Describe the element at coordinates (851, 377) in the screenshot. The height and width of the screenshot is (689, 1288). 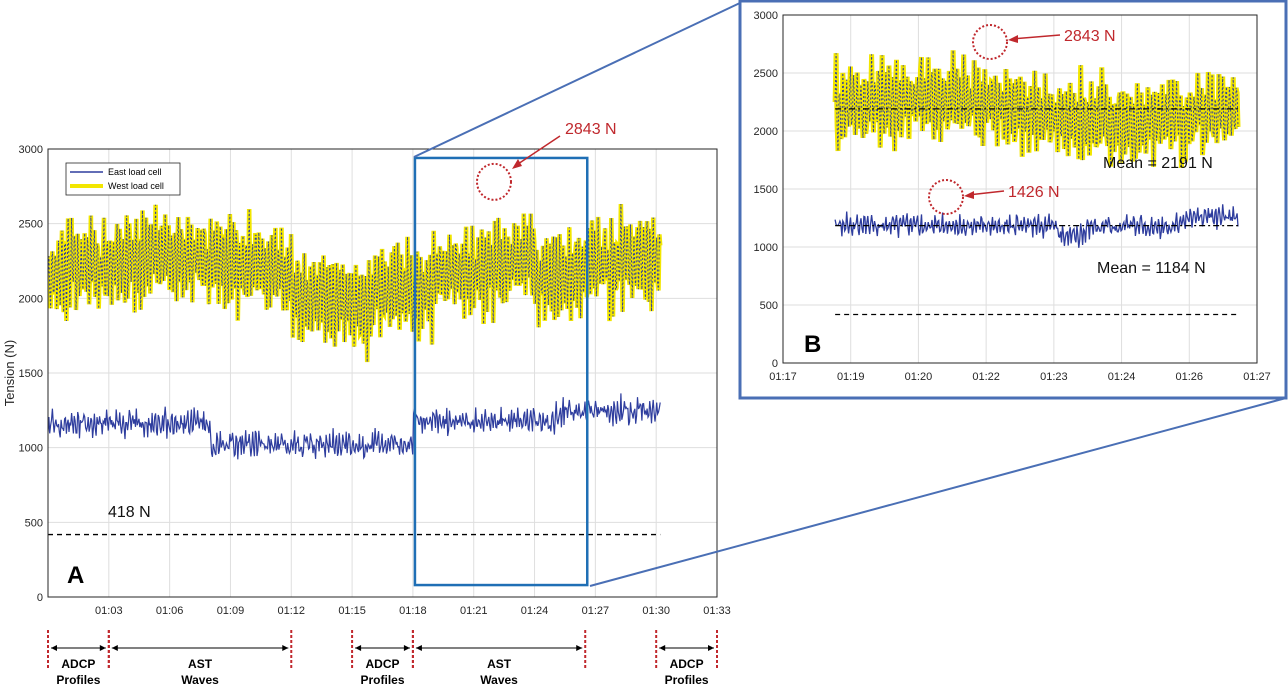
I see `b-x-tick-label: 01:19` at that location.